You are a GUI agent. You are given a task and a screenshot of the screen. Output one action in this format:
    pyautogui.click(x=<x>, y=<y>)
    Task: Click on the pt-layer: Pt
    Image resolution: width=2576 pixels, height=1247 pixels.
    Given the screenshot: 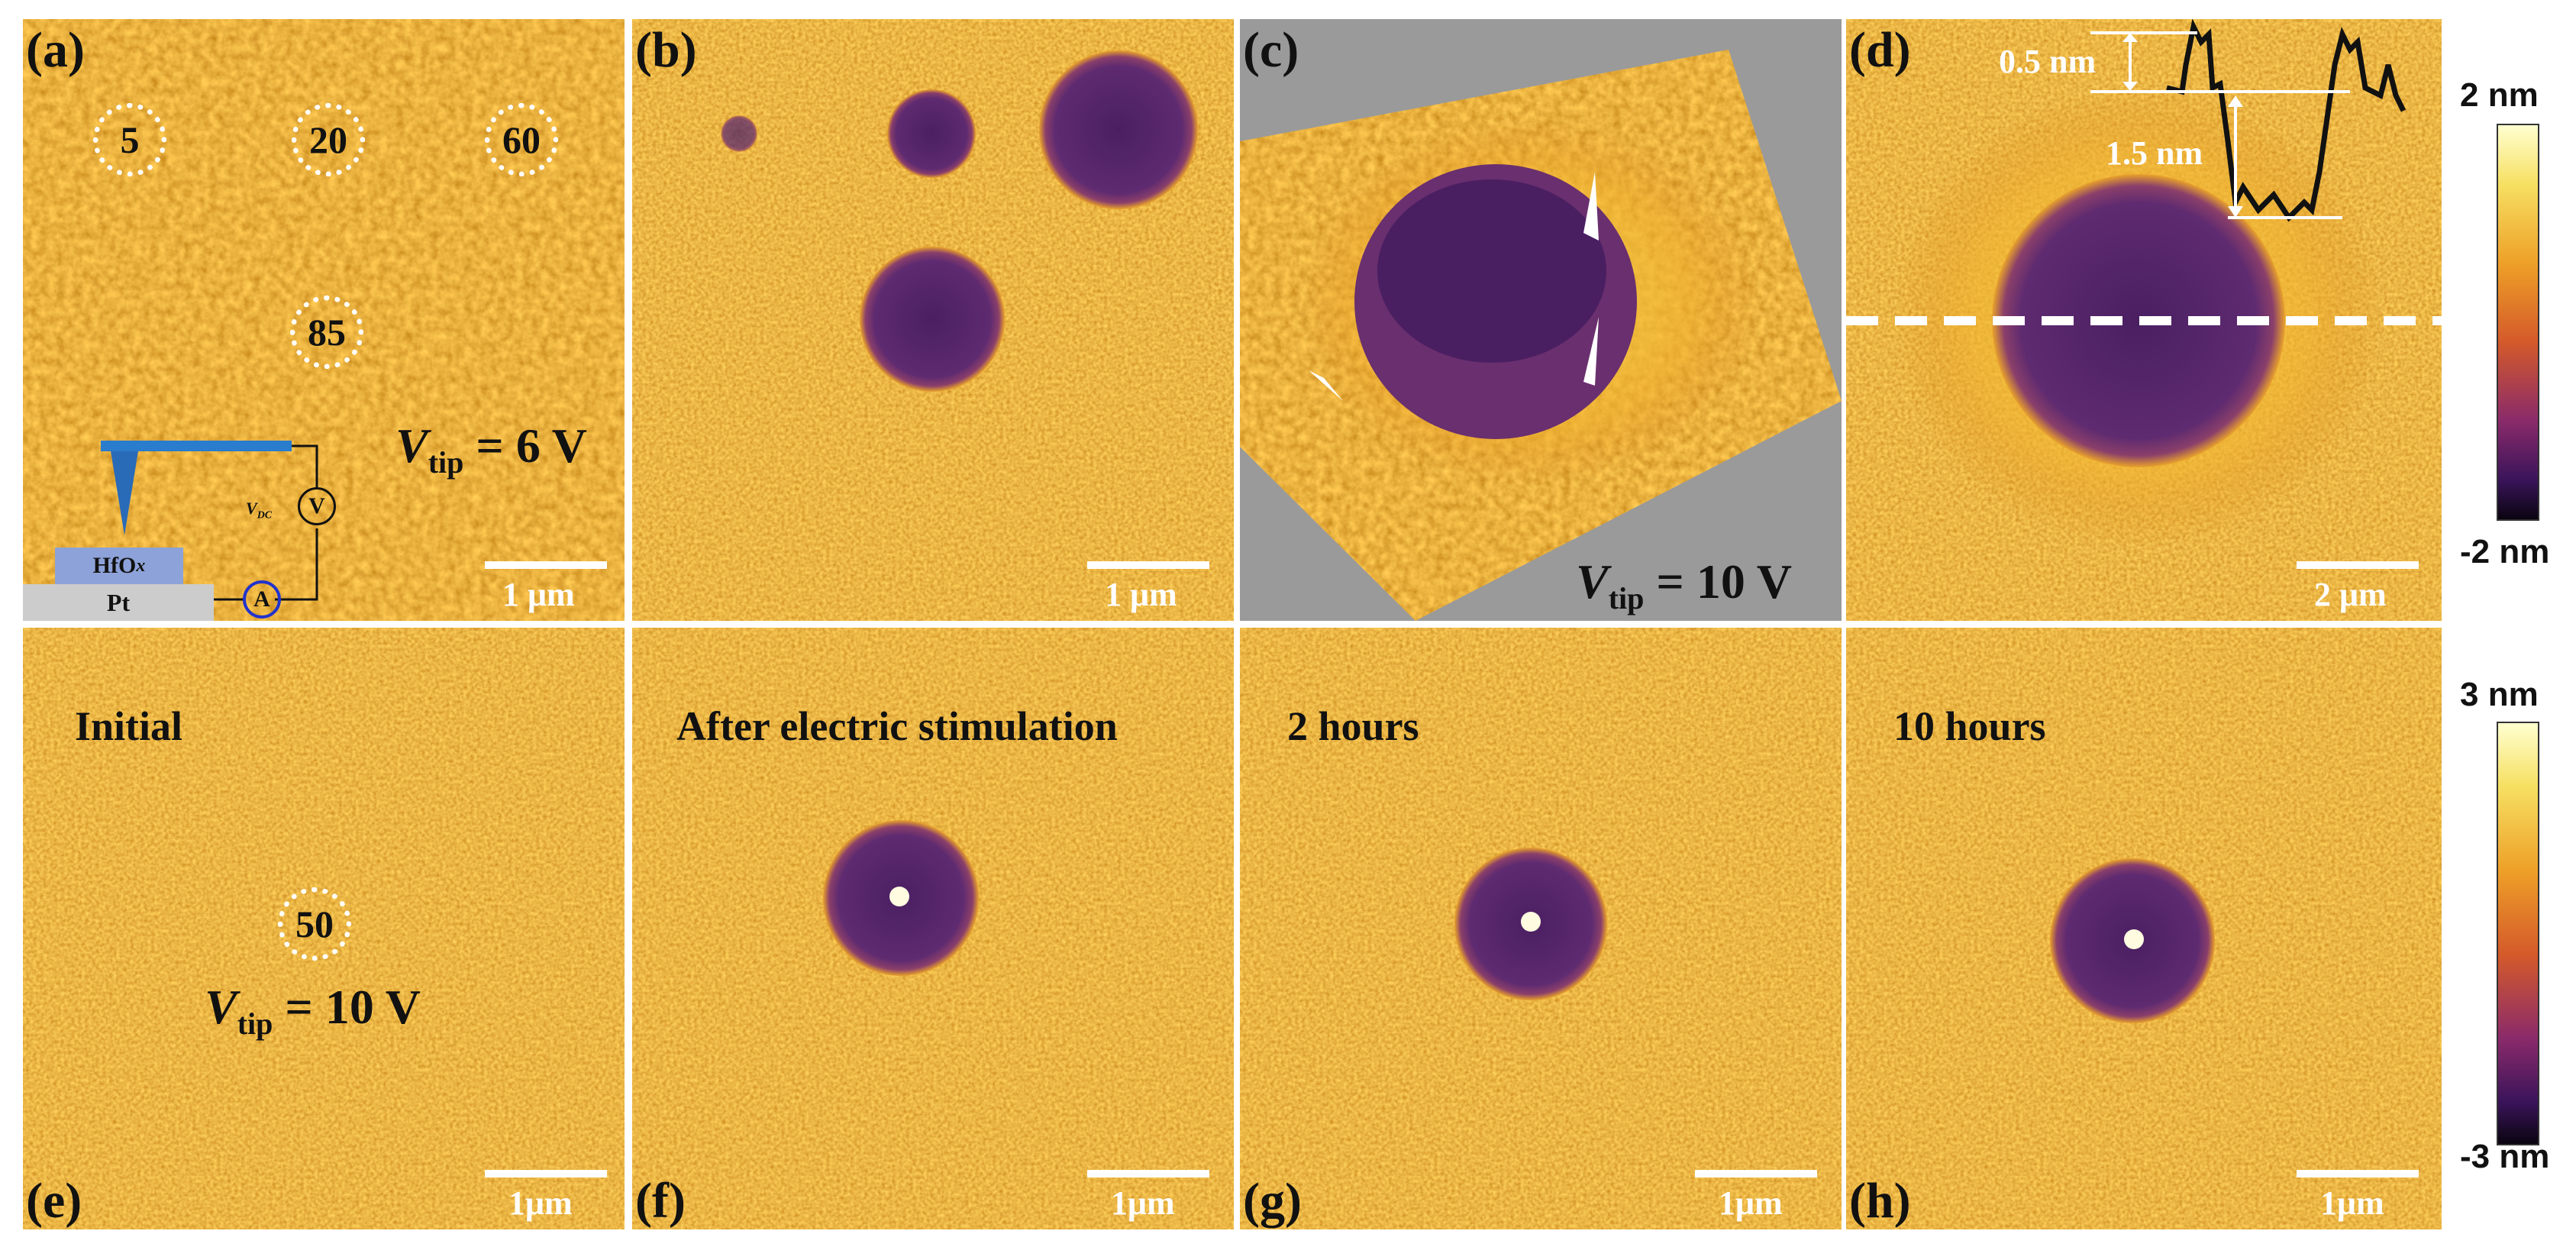 What is the action you would take?
    pyautogui.click(x=118, y=602)
    